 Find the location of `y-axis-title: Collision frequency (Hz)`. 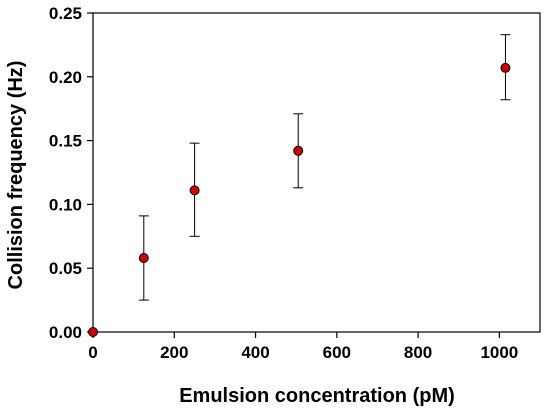

y-axis-title: Collision frequency (Hz) is located at coordinates (16, 175).